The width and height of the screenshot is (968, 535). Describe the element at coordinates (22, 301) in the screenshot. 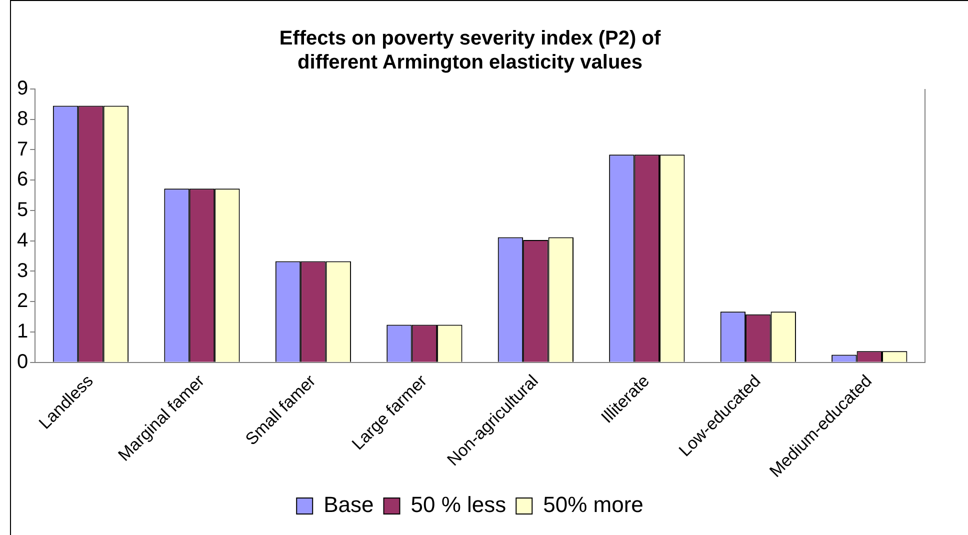

I see `y-tick-label: 2` at that location.